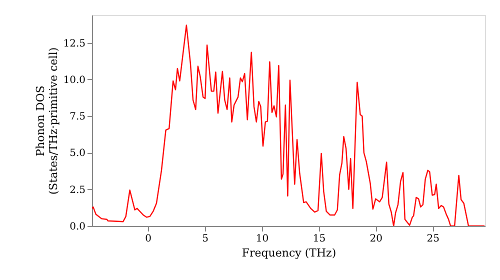  I want to click on x-tick-label: 5, so click(205, 239).